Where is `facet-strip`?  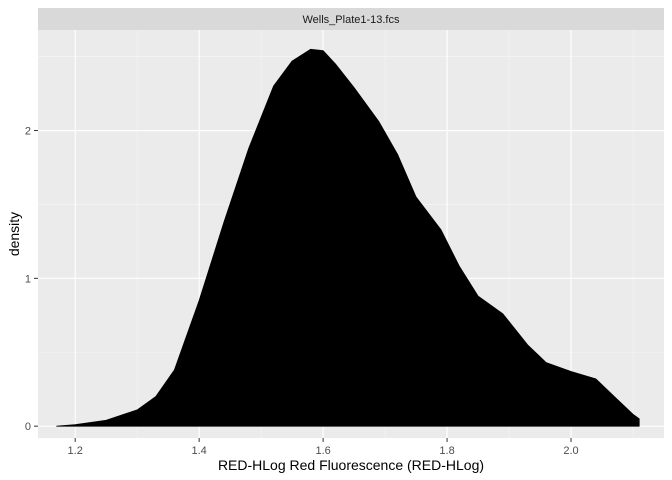
facet-strip is located at coordinates (351, 19).